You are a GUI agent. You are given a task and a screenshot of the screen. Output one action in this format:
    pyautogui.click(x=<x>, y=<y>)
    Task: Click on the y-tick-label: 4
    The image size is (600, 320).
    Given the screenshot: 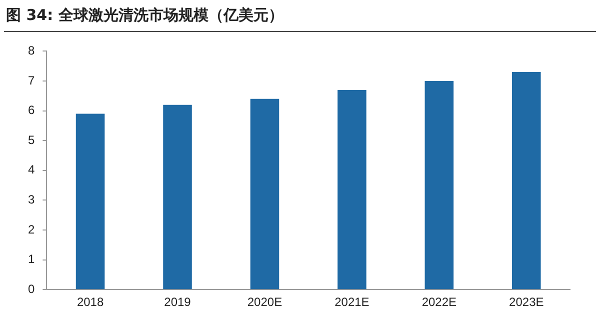 What is the action you would take?
    pyautogui.click(x=31, y=169)
    